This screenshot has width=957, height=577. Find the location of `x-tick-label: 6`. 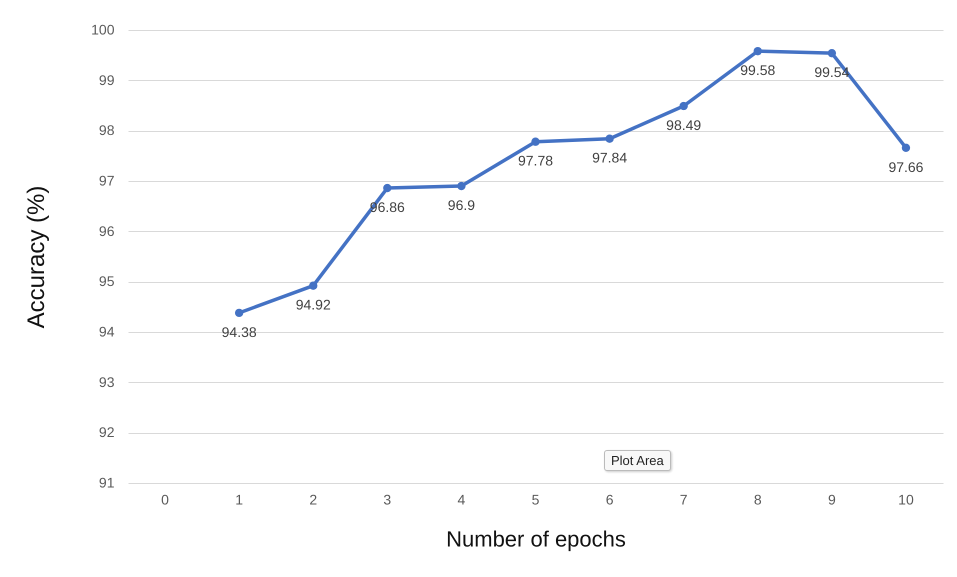

x-tick-label: 6 is located at coordinates (610, 500).